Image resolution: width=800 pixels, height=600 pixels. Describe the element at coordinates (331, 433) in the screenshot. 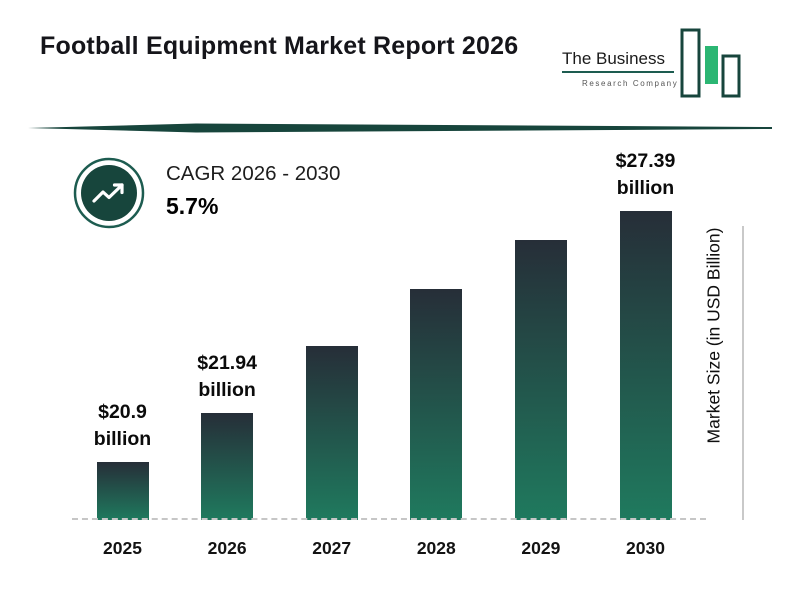

I see `bar-2027` at that location.